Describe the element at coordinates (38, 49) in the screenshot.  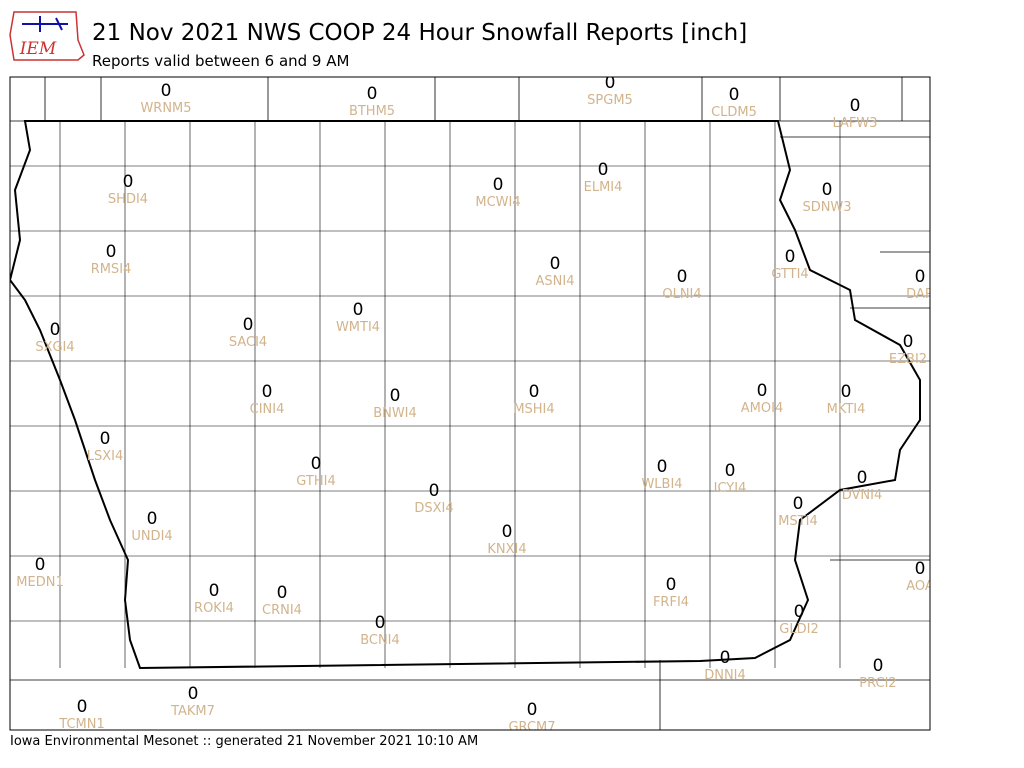
I see `logo-text: IEM` at that location.